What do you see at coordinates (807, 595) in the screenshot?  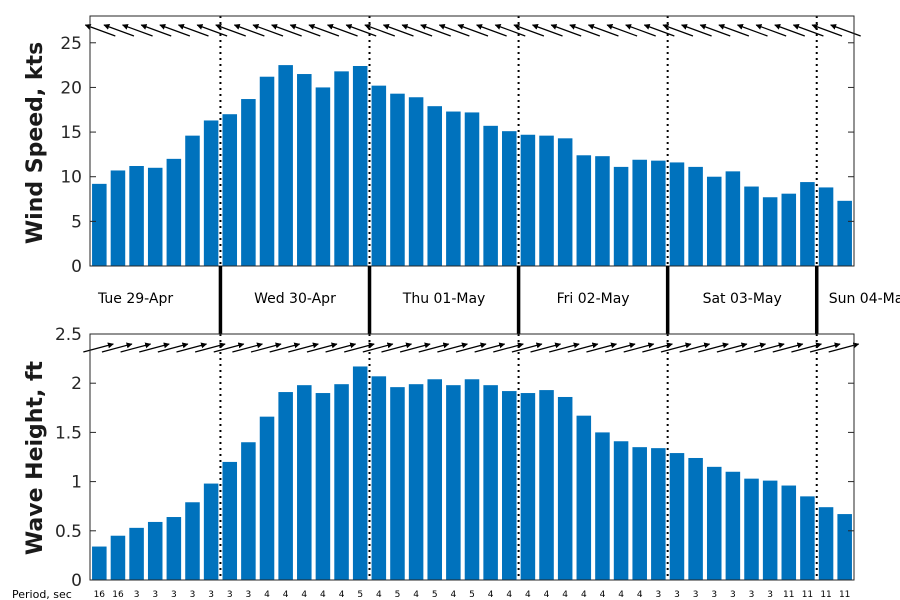 I see `period-label-38: 11` at bounding box center [807, 595].